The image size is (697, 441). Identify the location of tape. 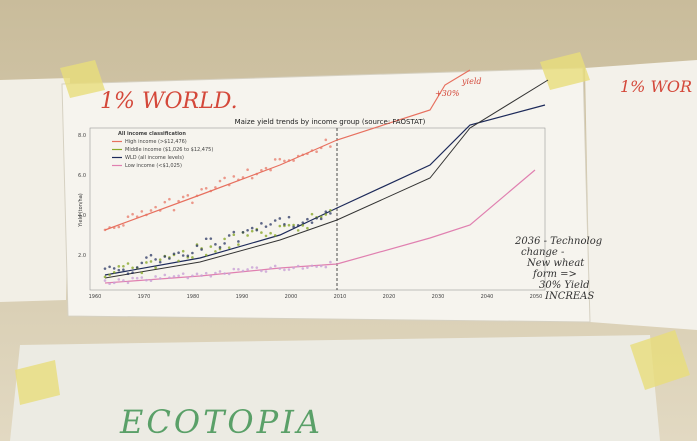
(660, 360).